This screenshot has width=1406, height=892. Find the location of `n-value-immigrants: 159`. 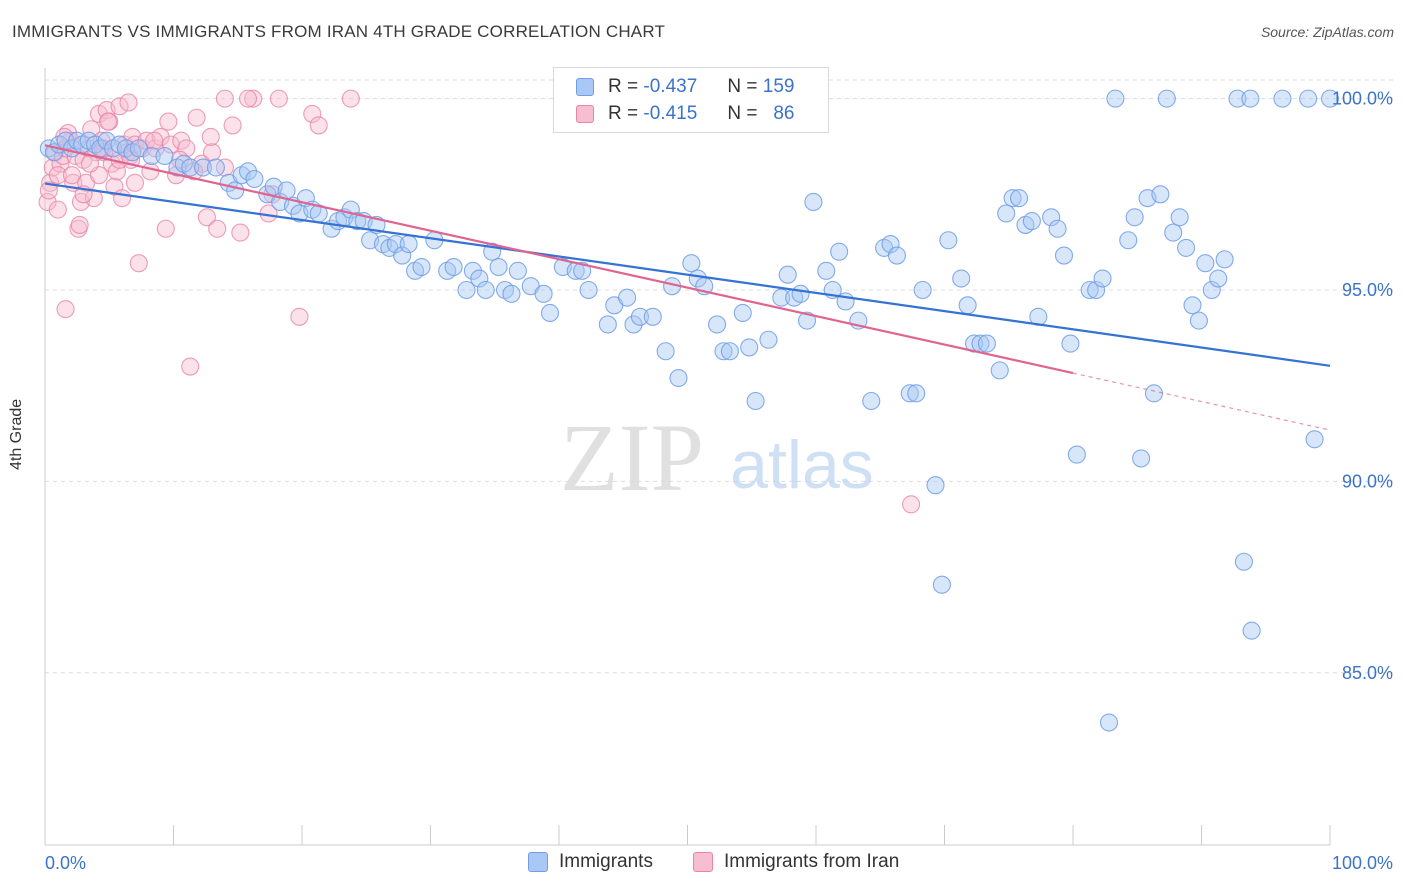

n-value-immigrants: 159 is located at coordinates (778, 86).